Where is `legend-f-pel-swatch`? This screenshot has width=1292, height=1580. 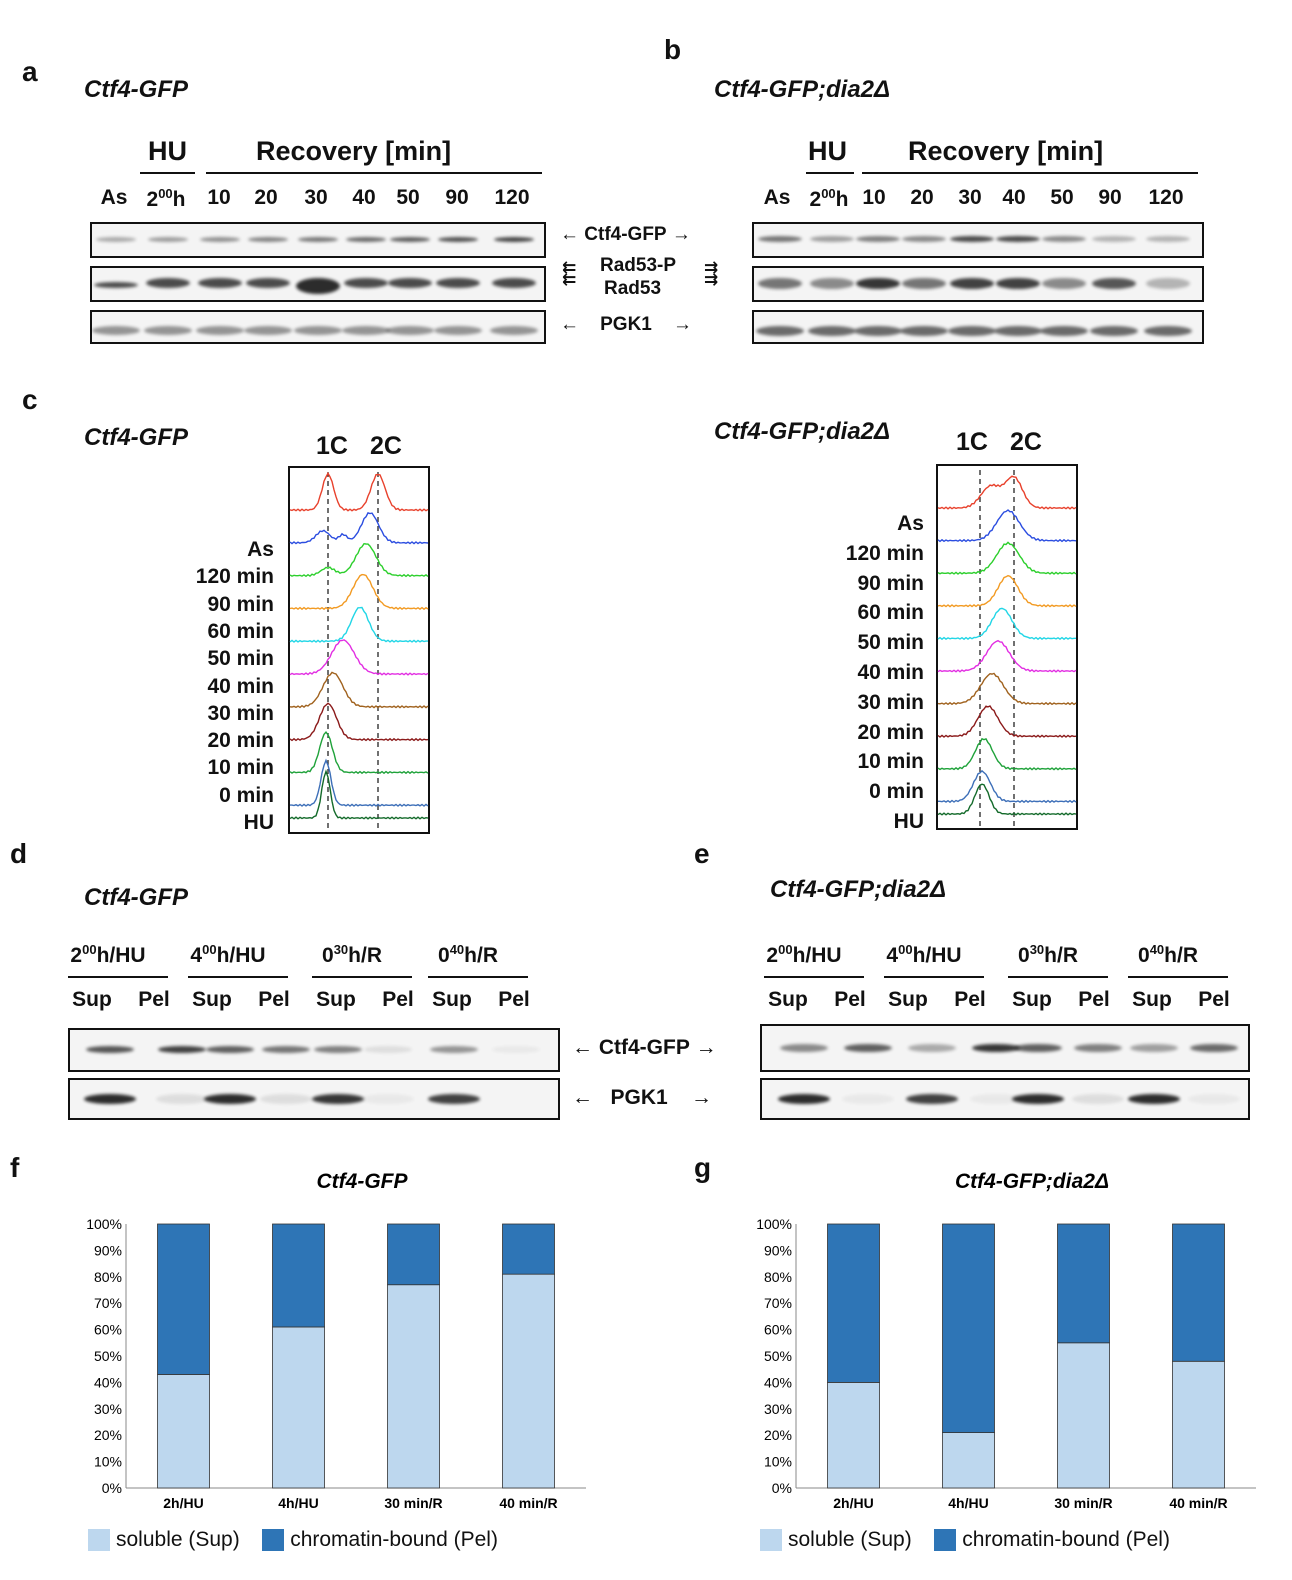 legend-f-pel-swatch is located at coordinates (273, 1540).